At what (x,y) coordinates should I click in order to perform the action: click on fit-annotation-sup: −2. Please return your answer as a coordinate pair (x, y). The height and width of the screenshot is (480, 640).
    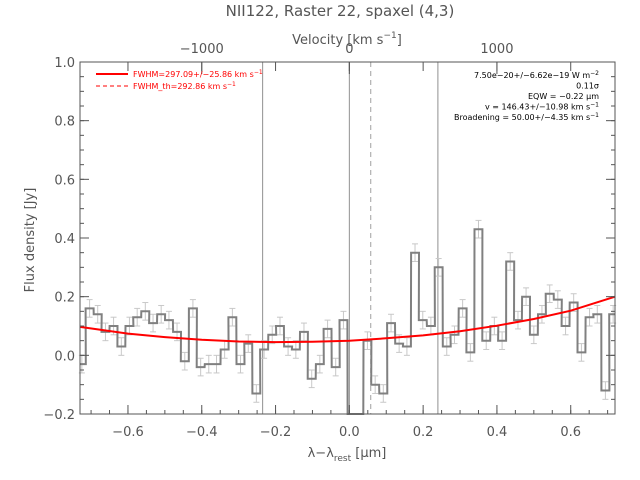
    Looking at the image, I should click on (594, 73).